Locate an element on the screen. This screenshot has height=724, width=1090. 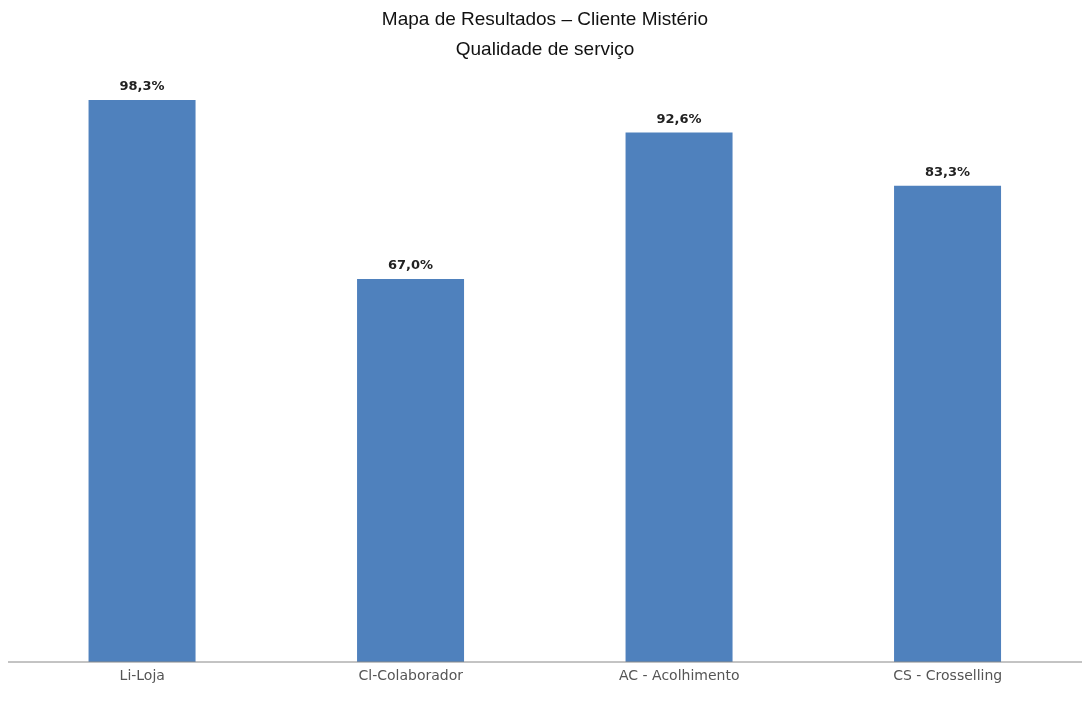
data-label: 92,6% is located at coordinates (679, 118).